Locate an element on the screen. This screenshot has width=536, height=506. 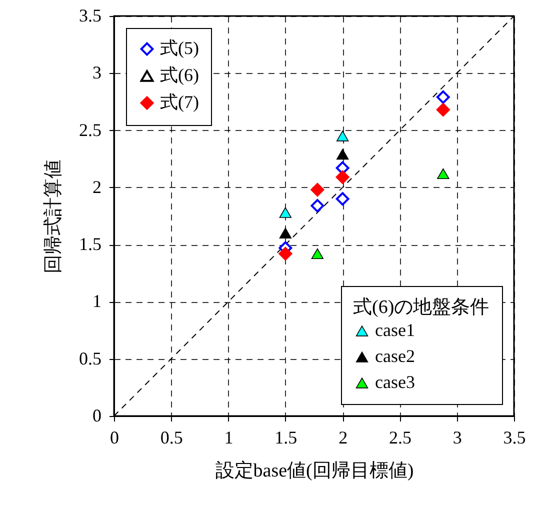
legend-label: 式(6) is located at coordinates (179, 75).